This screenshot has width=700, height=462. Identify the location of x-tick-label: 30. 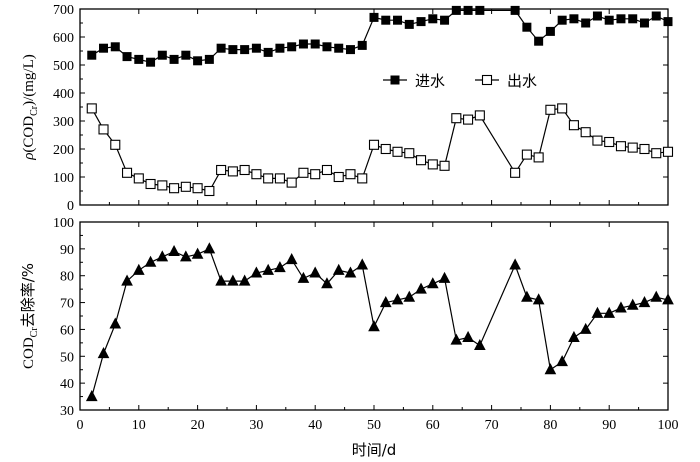
(256, 425).